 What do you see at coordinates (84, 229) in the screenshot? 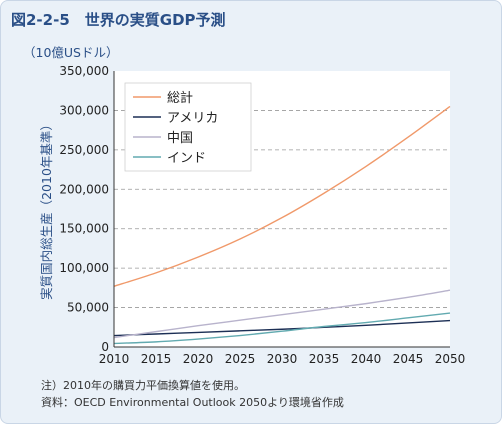
I see `y-tick-label: 150,000` at bounding box center [84, 229].